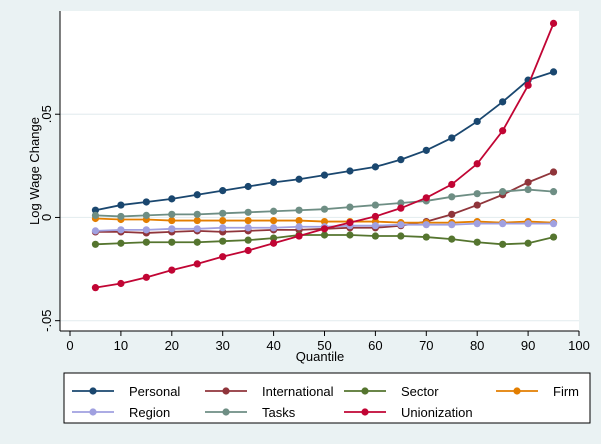 The image size is (601, 444). I want to click on x-axis-label: Quantile, so click(320, 356).